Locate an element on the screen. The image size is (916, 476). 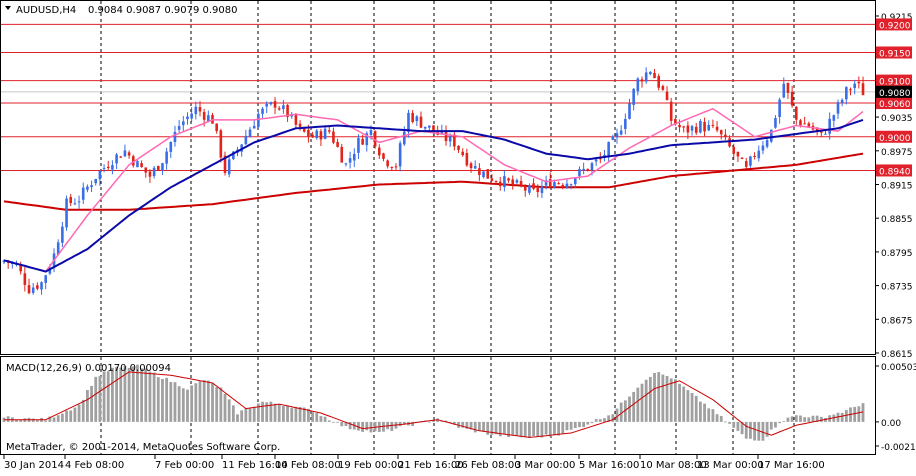
time-axis-label: 7 Feb 00:00 is located at coordinates (184, 465).